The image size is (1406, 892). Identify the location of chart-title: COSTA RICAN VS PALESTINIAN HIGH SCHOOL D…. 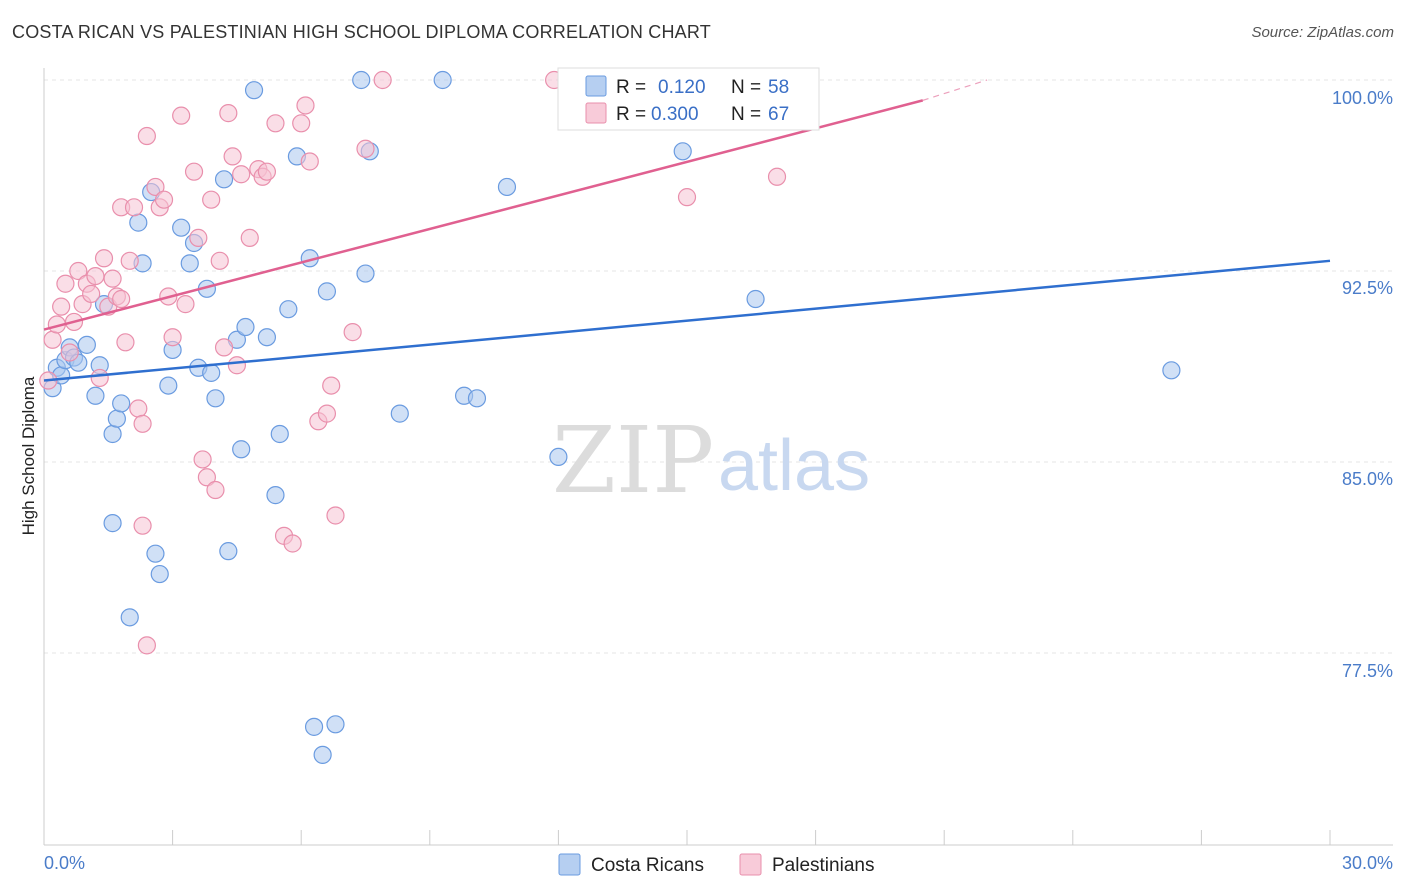
(361, 32).